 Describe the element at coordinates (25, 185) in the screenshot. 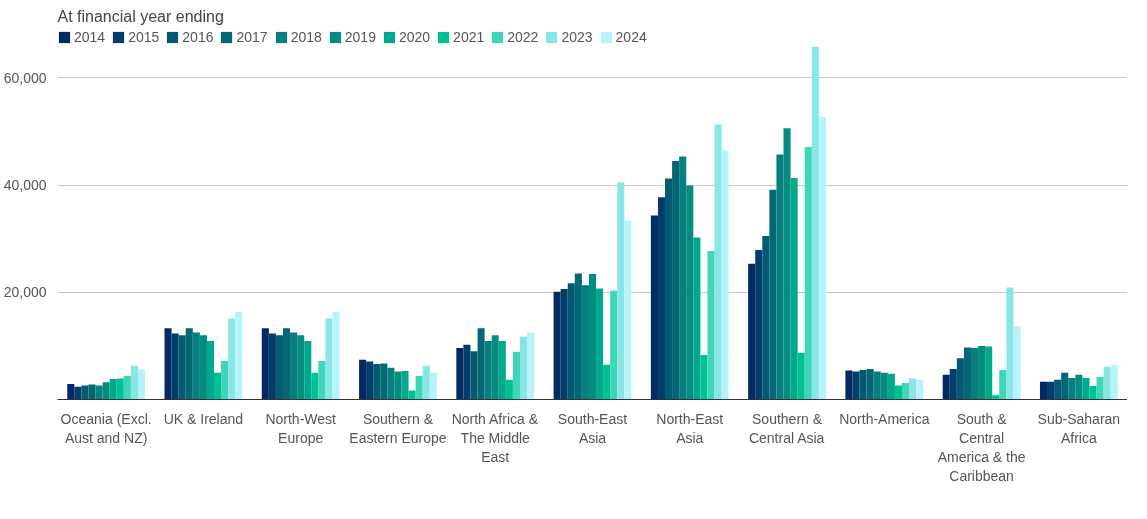

I see `y-tick-label: 40,000` at that location.